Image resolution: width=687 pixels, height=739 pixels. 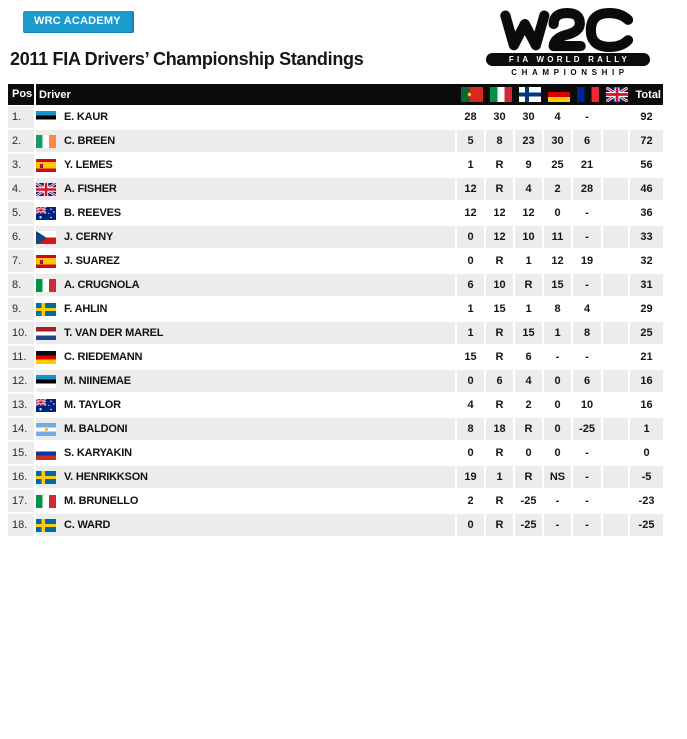 I want to click on position-cell: 2., so click(x=21, y=141).